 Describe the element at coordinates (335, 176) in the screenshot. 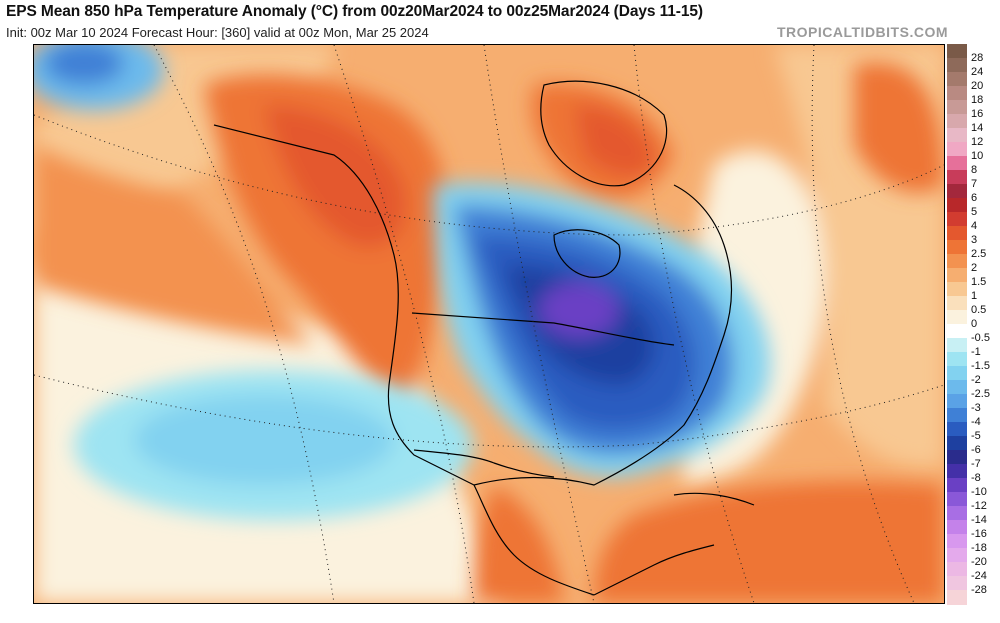

I see `alaska-warm-core` at that location.